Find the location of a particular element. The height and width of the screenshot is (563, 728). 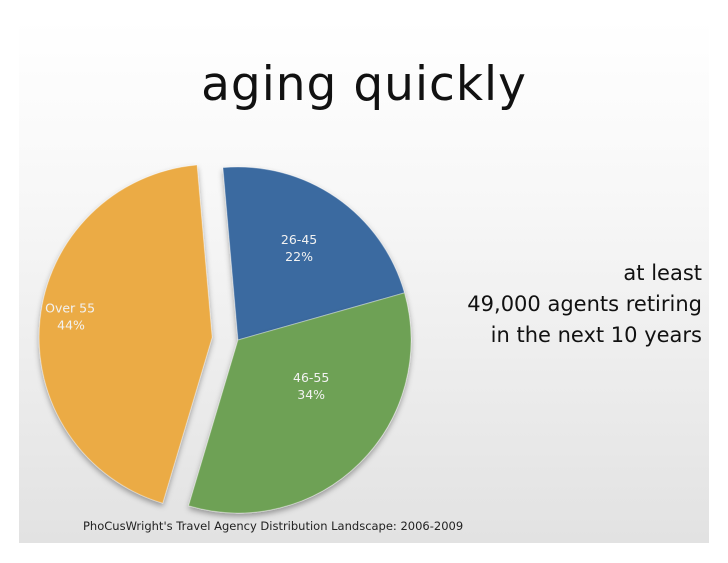

slice-label-over-55: Over 55 is located at coordinates (70, 307).